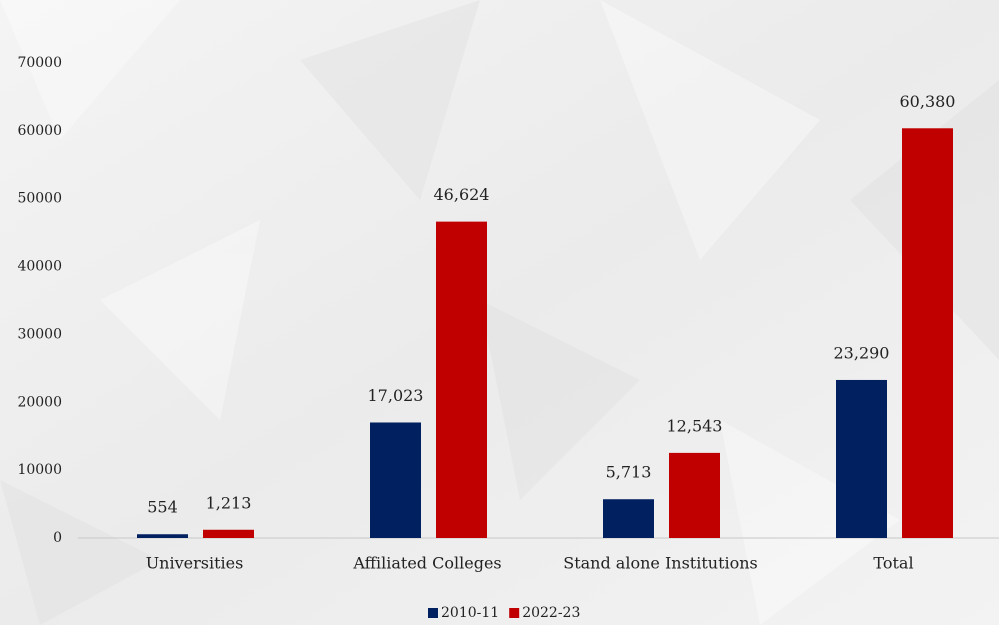 The width and height of the screenshot is (999, 625). What do you see at coordinates (39, 199) in the screenshot?
I see `y-tick-label: 50000` at bounding box center [39, 199].